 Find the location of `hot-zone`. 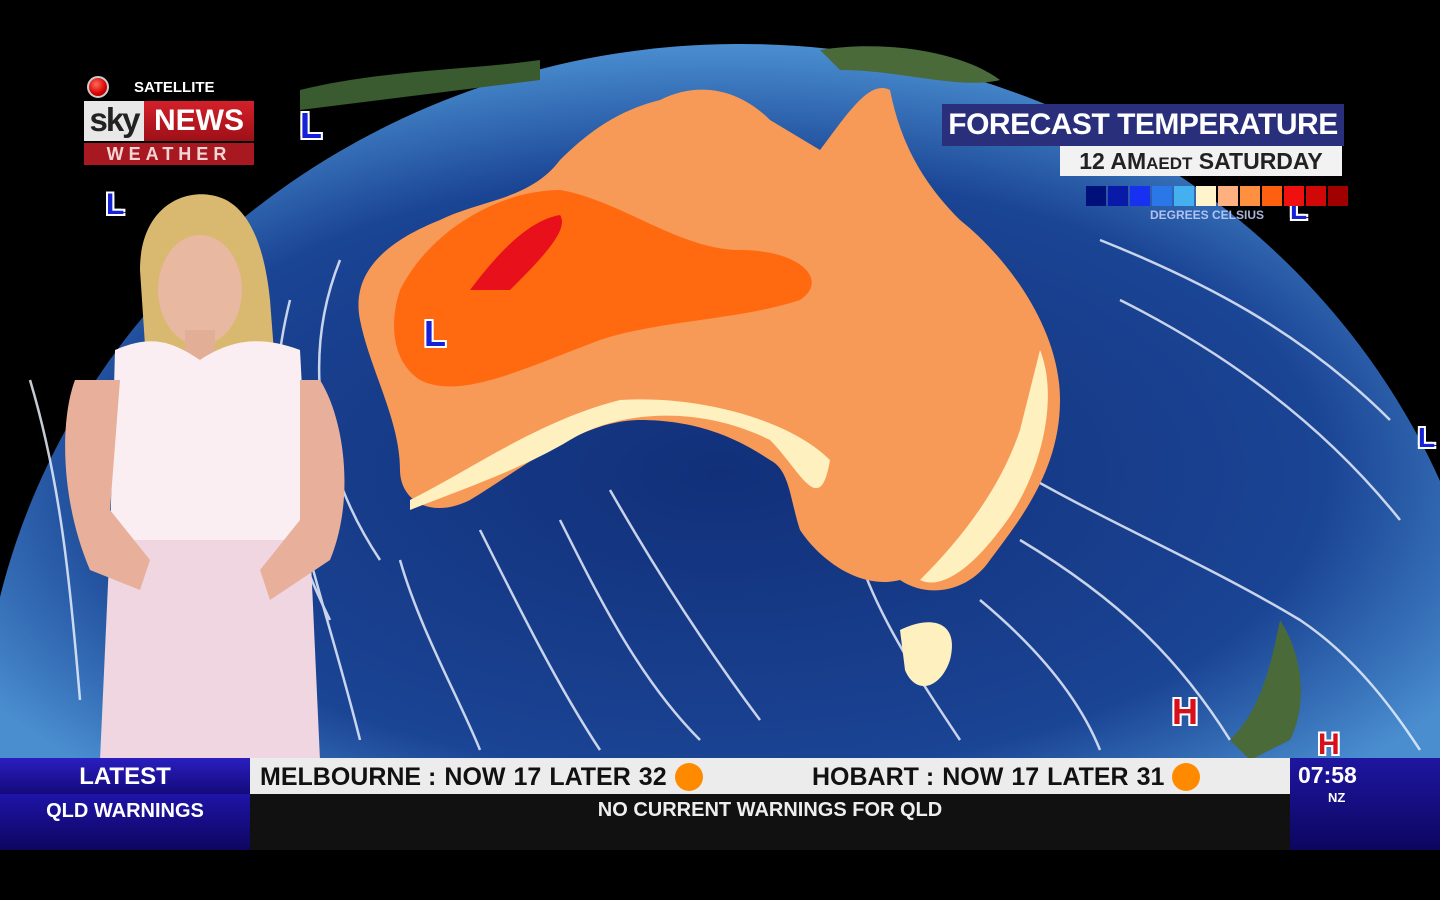

hot-zone is located at coordinates (516, 252).